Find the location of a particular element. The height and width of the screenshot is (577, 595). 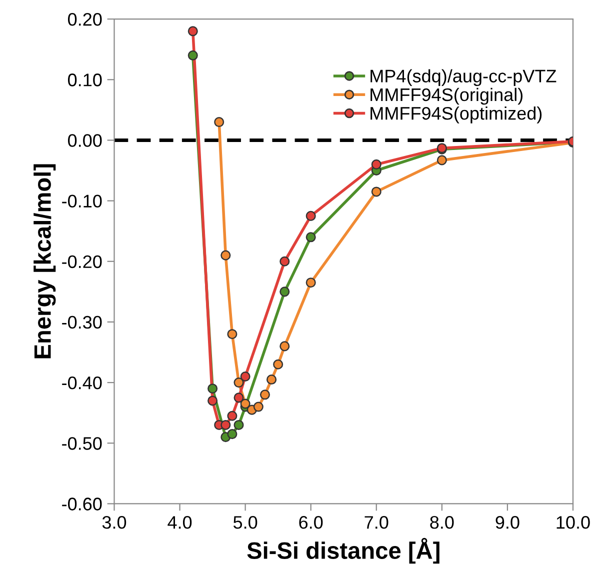

x-axis-title: Si-Si distance [Å] is located at coordinates (343, 551).